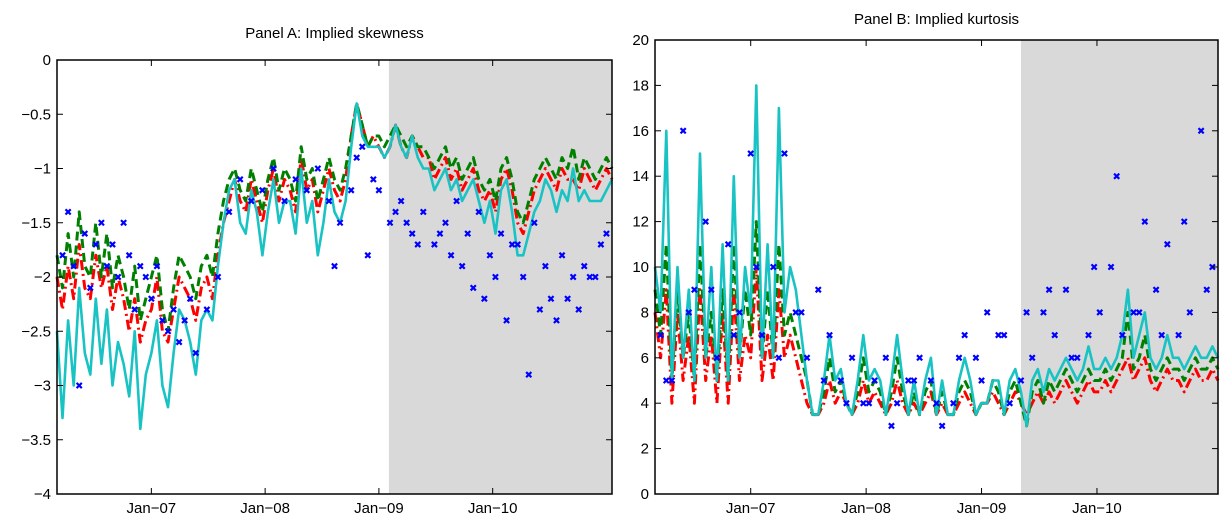 The height and width of the screenshot is (522, 1230). I want to click on y-tick-label: 14, so click(640, 176).